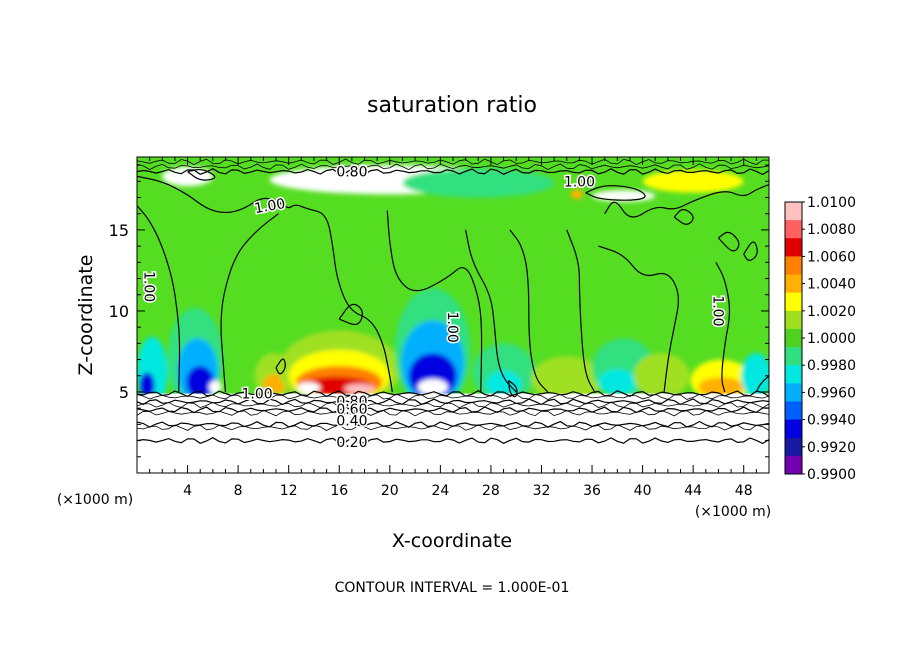  I want to click on x-unit-label-right: (×1000 m), so click(733, 512).